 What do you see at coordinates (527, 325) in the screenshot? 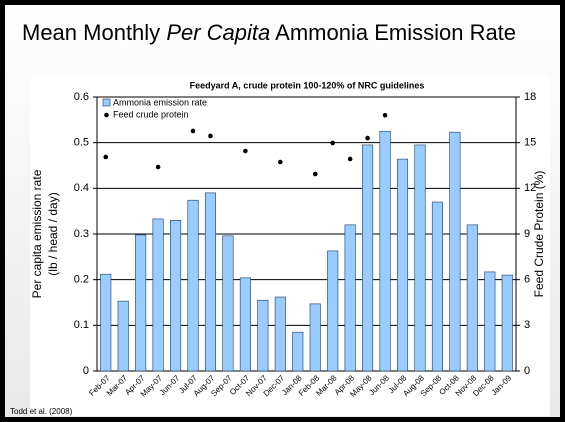
I see `y2-tick-label: 3` at bounding box center [527, 325].